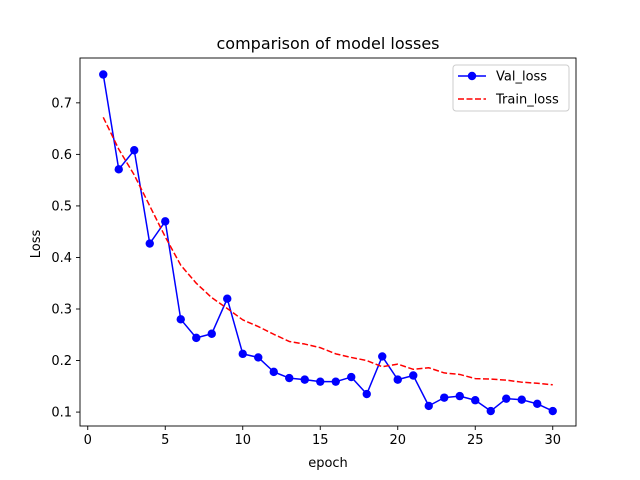 The height and width of the screenshot is (480, 640). What do you see at coordinates (472, 76) in the screenshot?
I see `legend-marker` at bounding box center [472, 76].